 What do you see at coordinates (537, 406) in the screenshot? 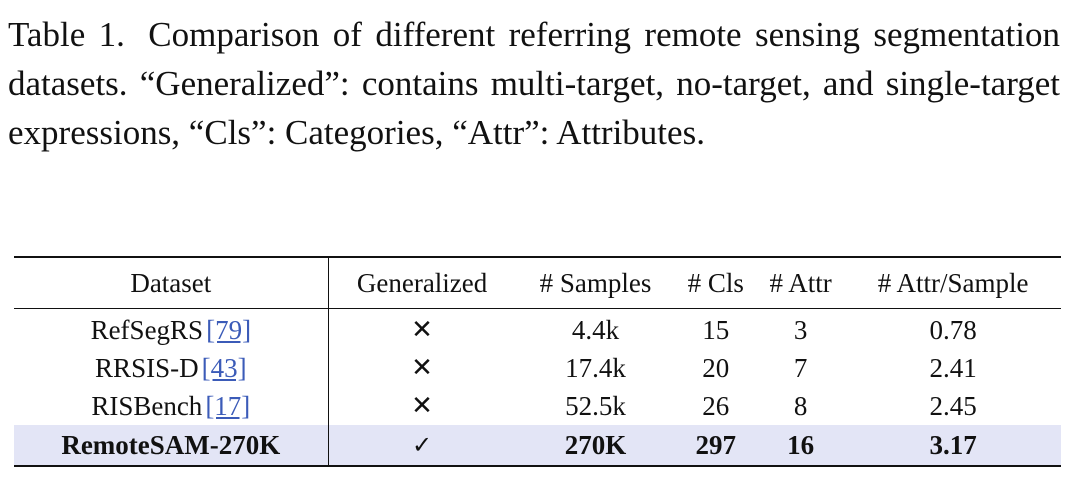
I see `table-row: RISBench [17] ✕ 52.5k 26 8 2.45` at bounding box center [537, 406].